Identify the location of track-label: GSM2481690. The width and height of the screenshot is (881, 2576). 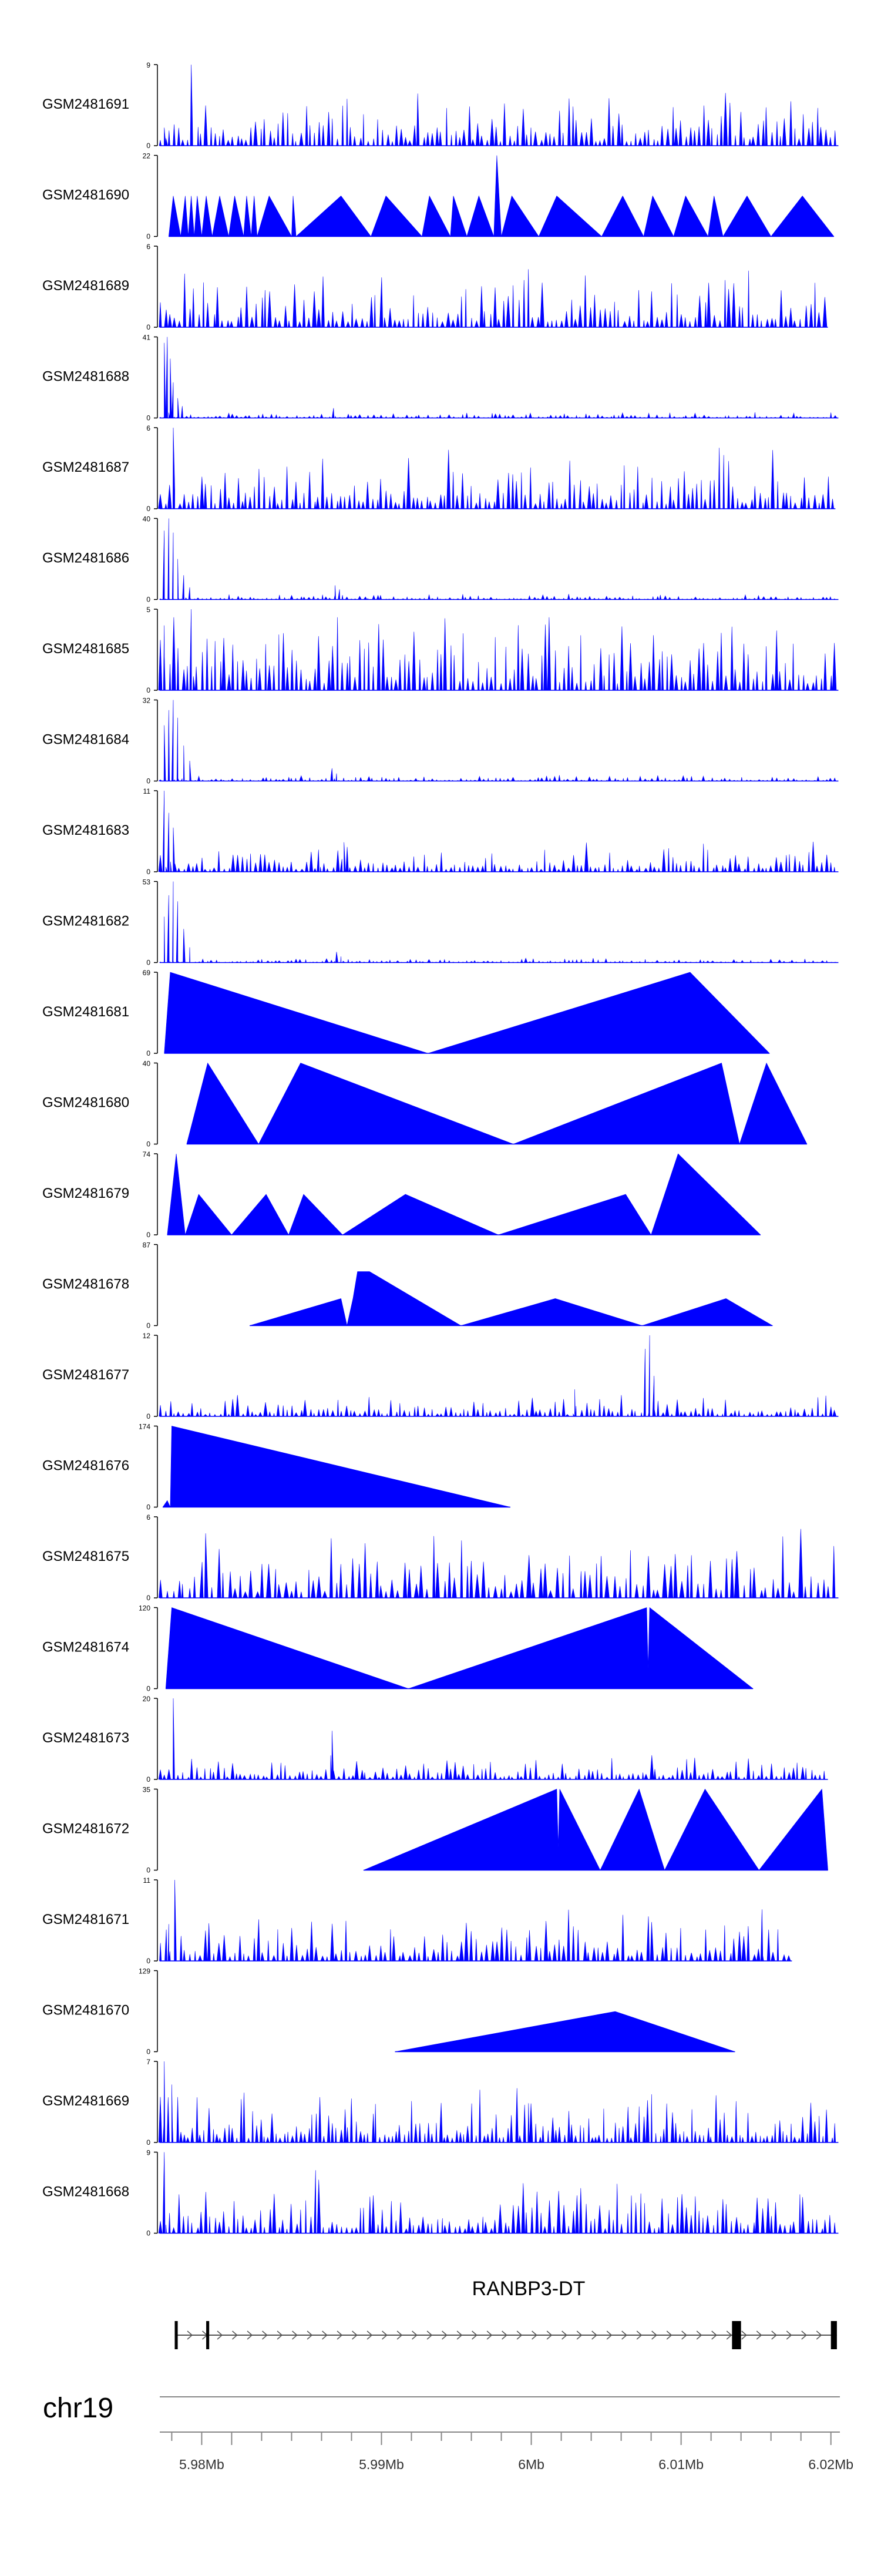
(85, 195).